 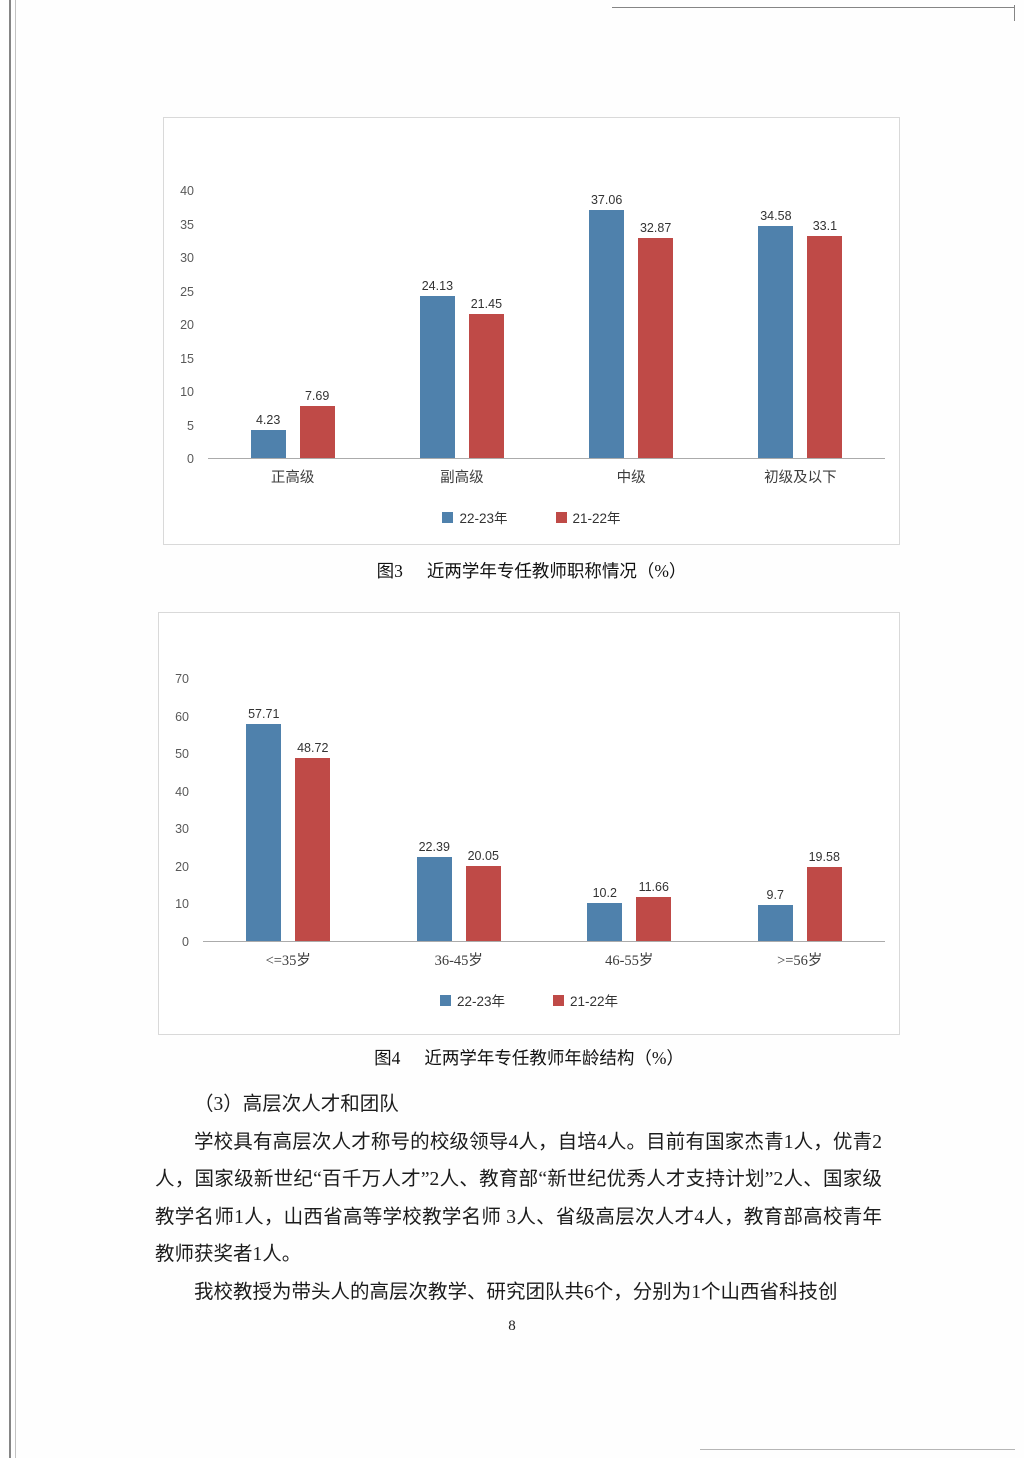 What do you see at coordinates (182, 829) in the screenshot?
I see `y-axis-tick-label: 30` at bounding box center [182, 829].